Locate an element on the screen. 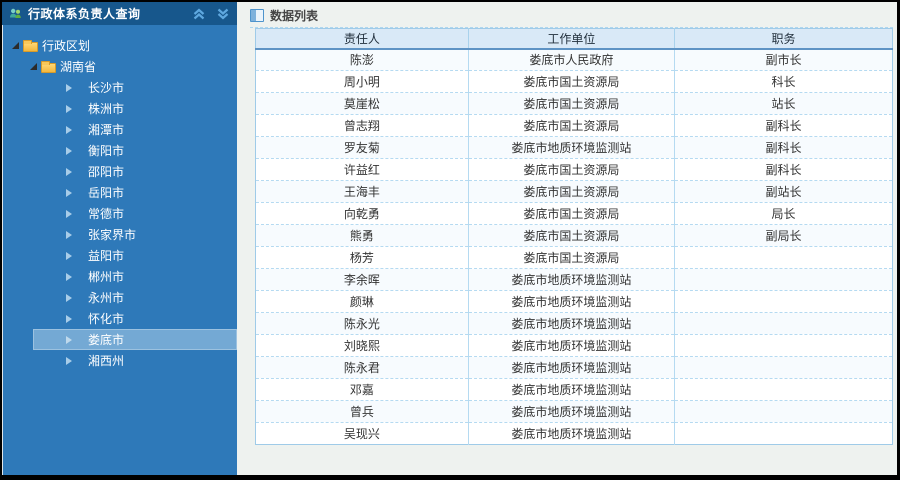  table-row: 曾志翔 娄底市国土资源局 副科长 is located at coordinates (574, 125).